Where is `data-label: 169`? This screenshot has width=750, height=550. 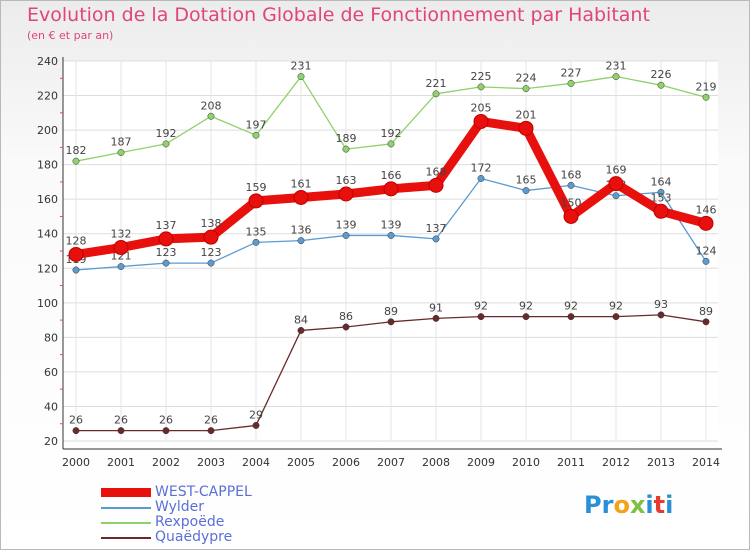
data-label: 169 is located at coordinates (616, 170).